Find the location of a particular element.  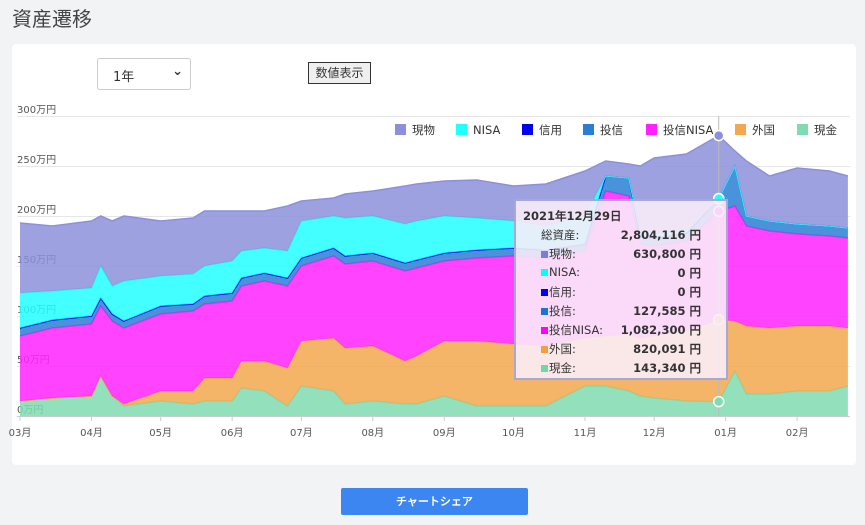

tooltip-label: 現物: is located at coordinates (558, 254).